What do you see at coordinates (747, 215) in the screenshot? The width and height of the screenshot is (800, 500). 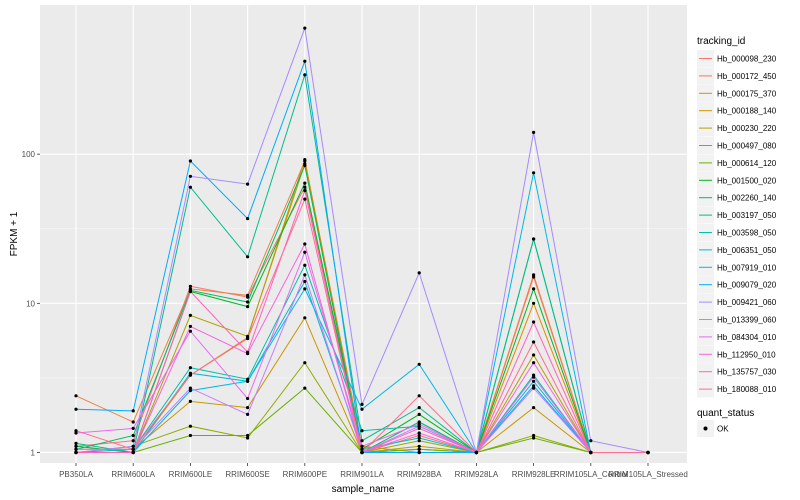 I see `legend-label: Hb_003197_050` at bounding box center [747, 215].